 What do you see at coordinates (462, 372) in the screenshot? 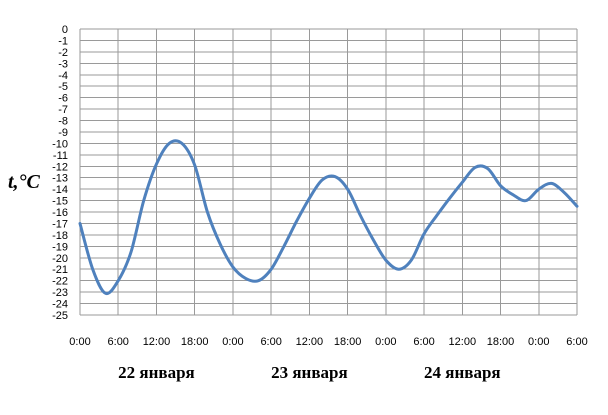
I see `day-label: 24 января` at bounding box center [462, 372].